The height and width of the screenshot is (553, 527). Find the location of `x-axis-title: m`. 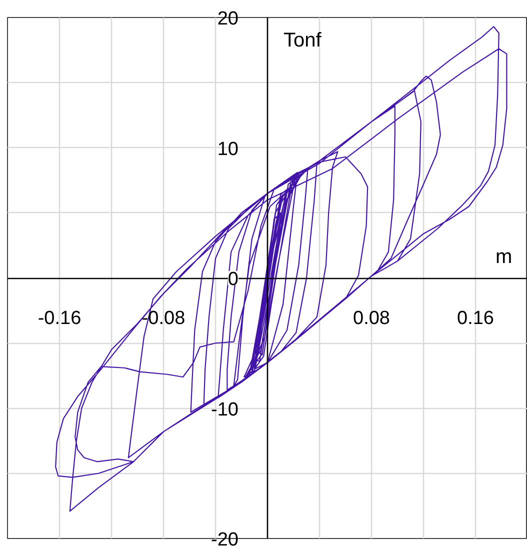

x-axis-title: m is located at coordinates (504, 257).